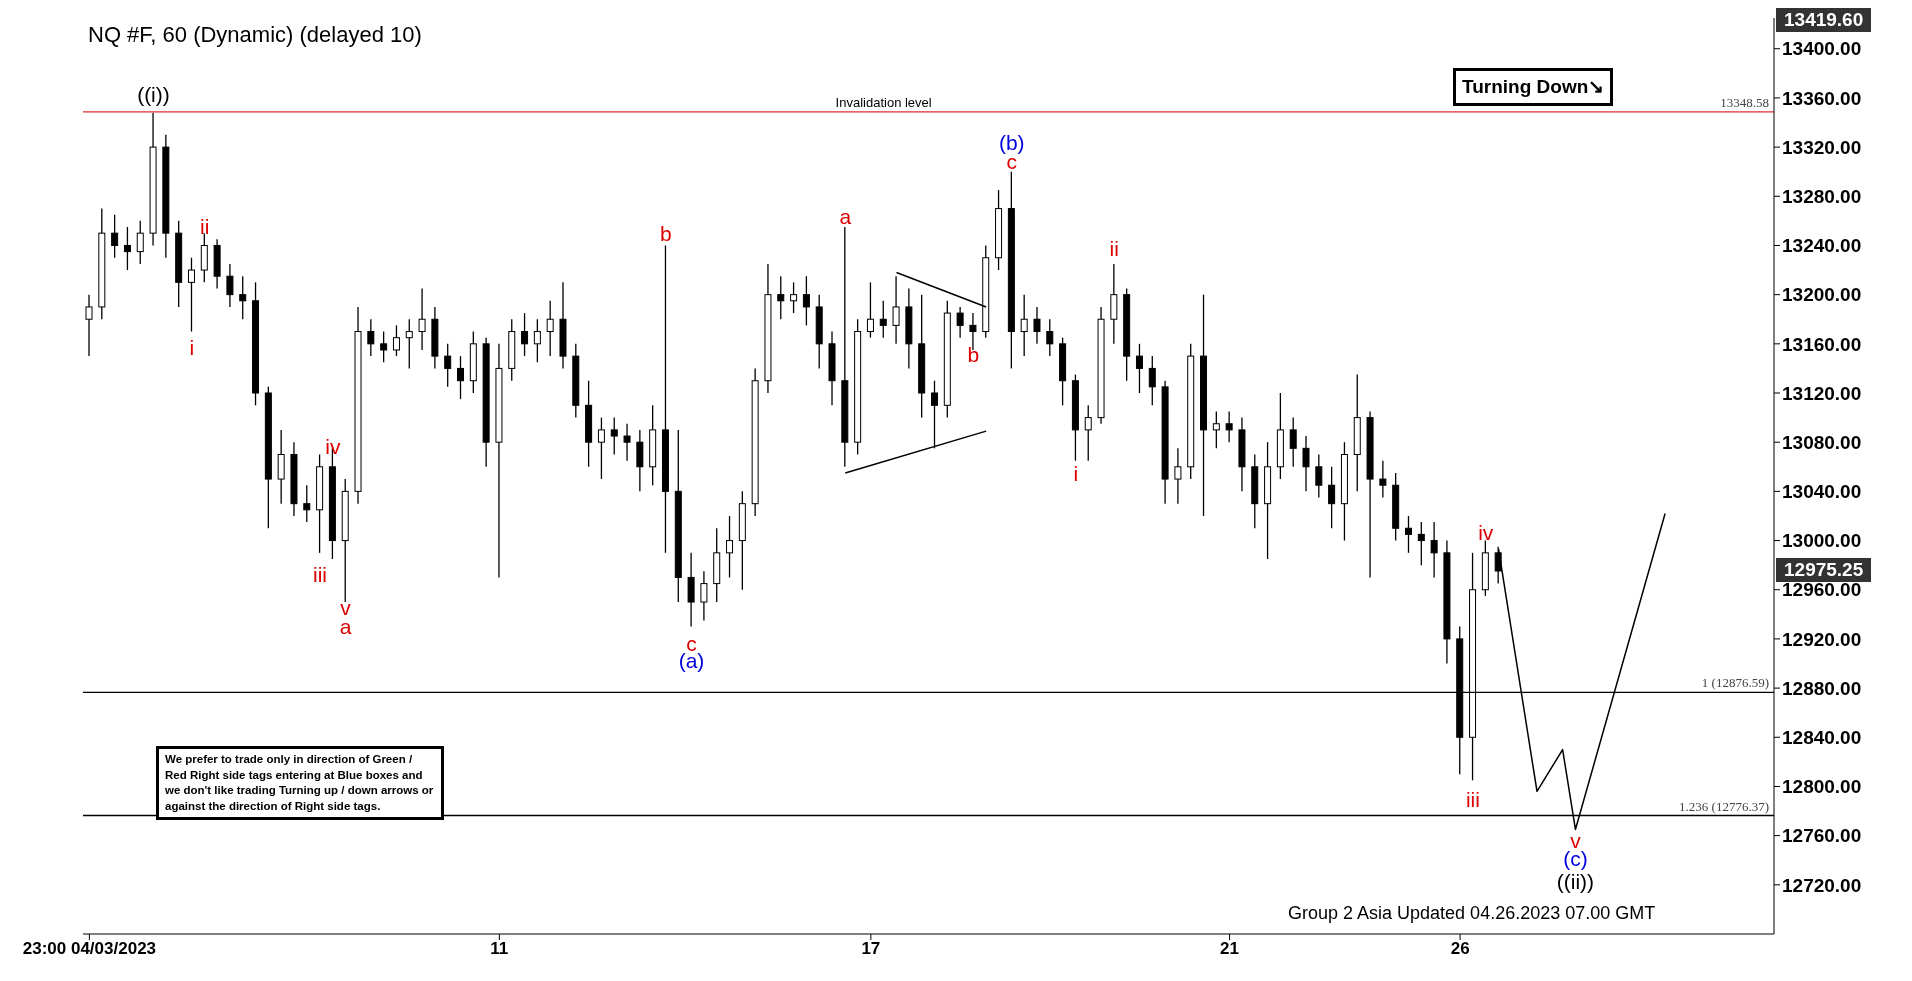 This screenshot has width=1912, height=981. Describe the element at coordinates (883, 102) in the screenshot. I see `annotation: Invalidation level` at that location.